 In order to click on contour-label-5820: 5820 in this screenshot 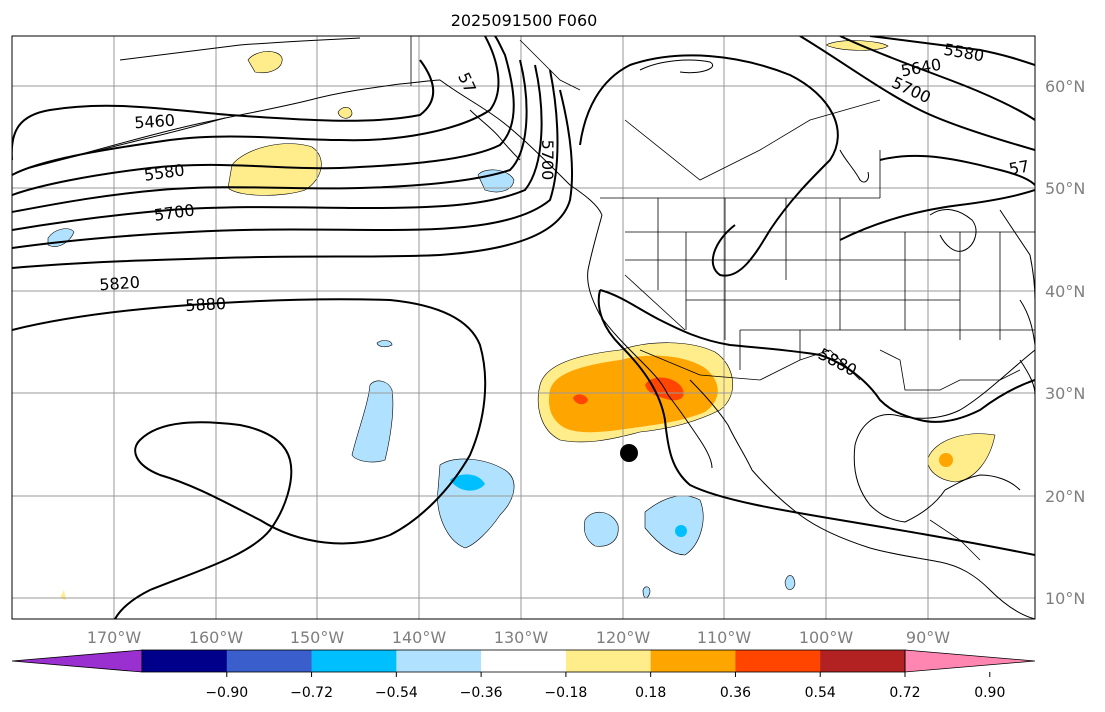, I will do `click(120, 284)`.